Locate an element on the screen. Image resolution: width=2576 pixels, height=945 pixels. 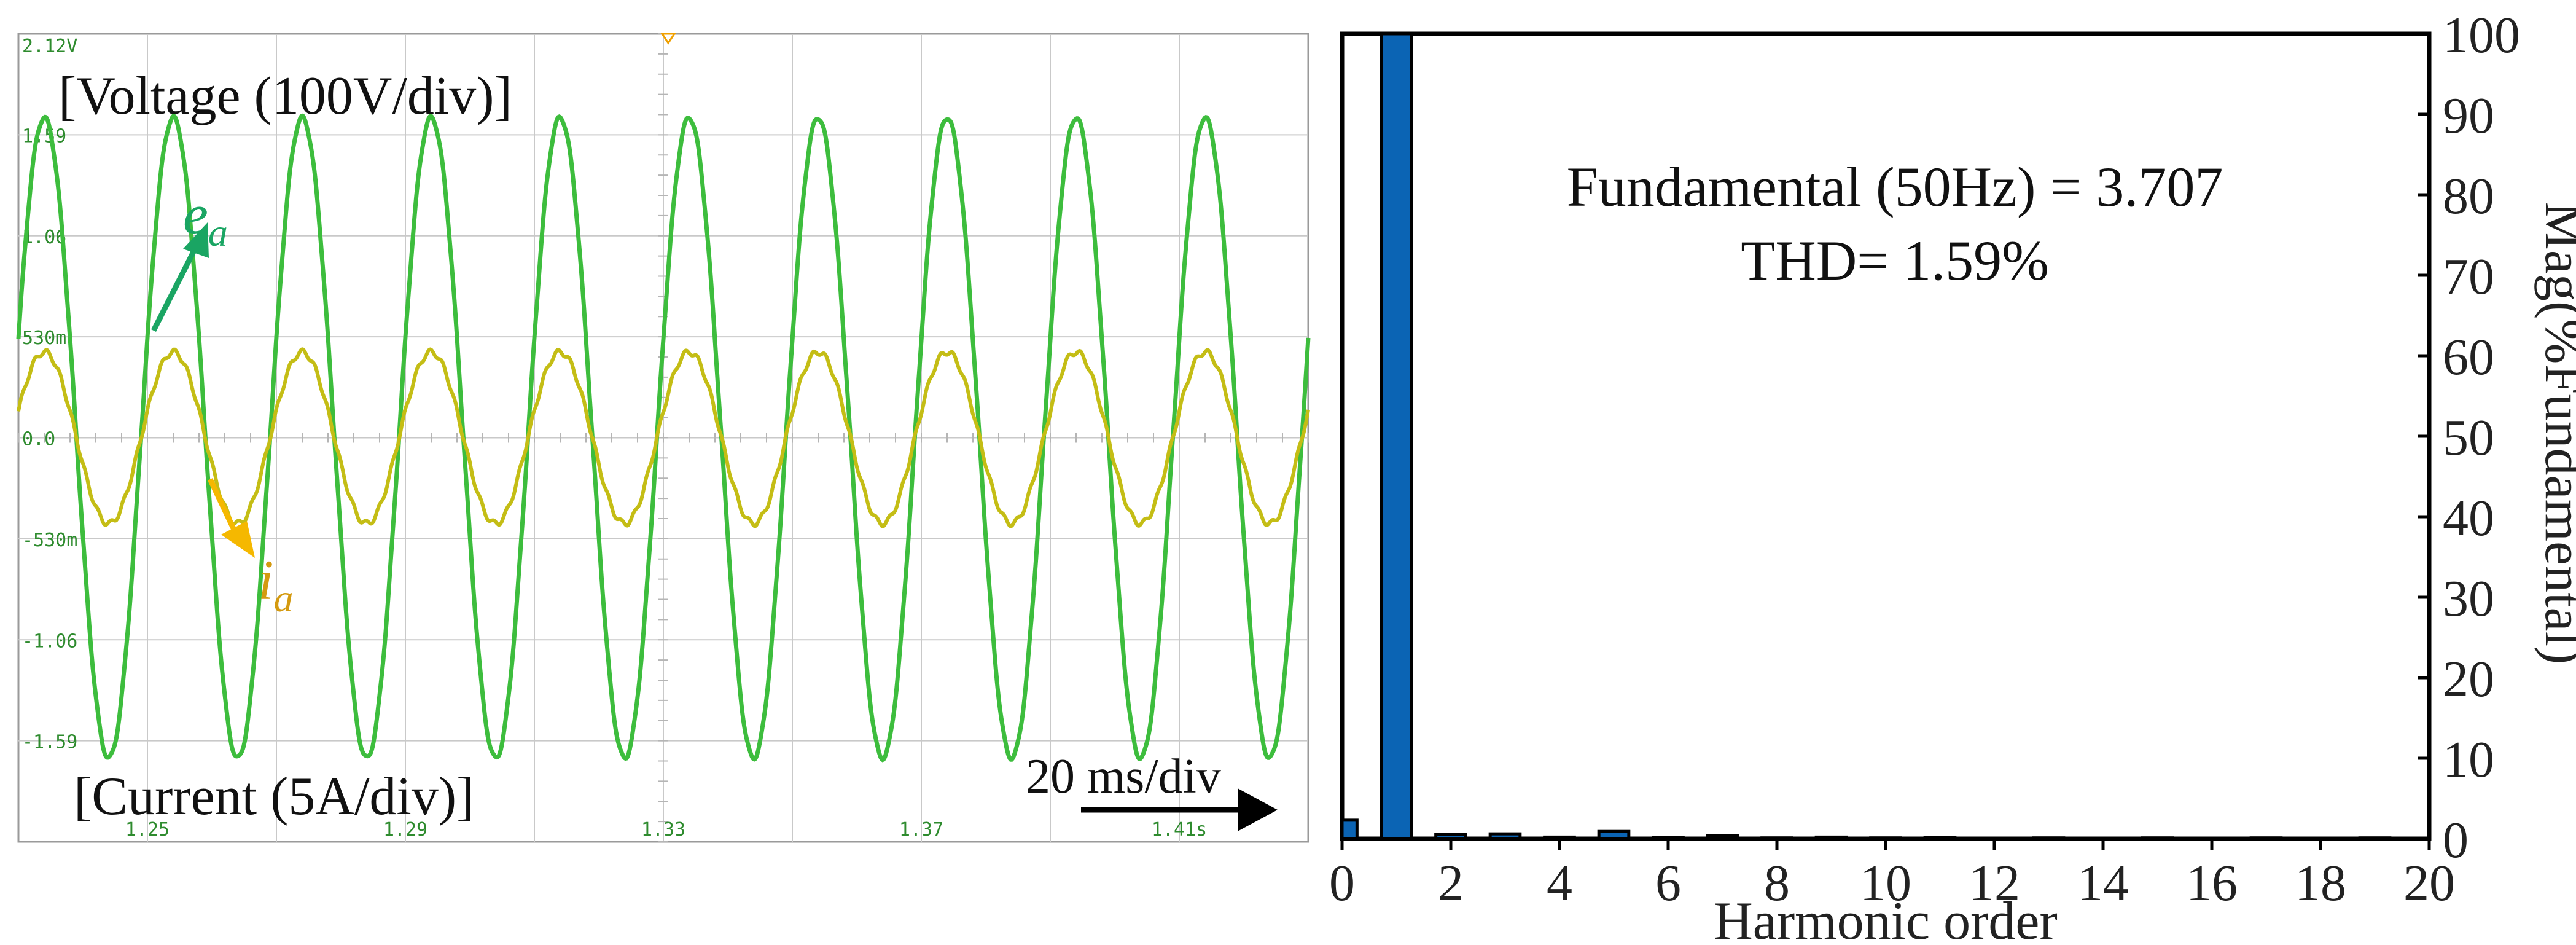
current-scale-label: [Current (5A/div)] is located at coordinates (274, 796).